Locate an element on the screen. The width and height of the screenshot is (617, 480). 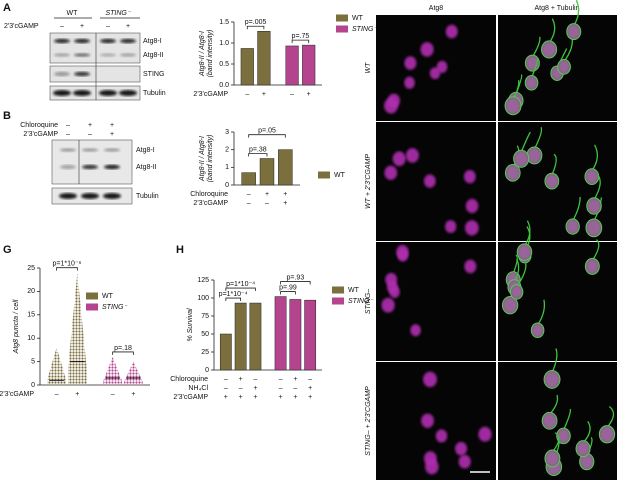
y-tick-label: 1.0 is located at coordinates (224, 43).